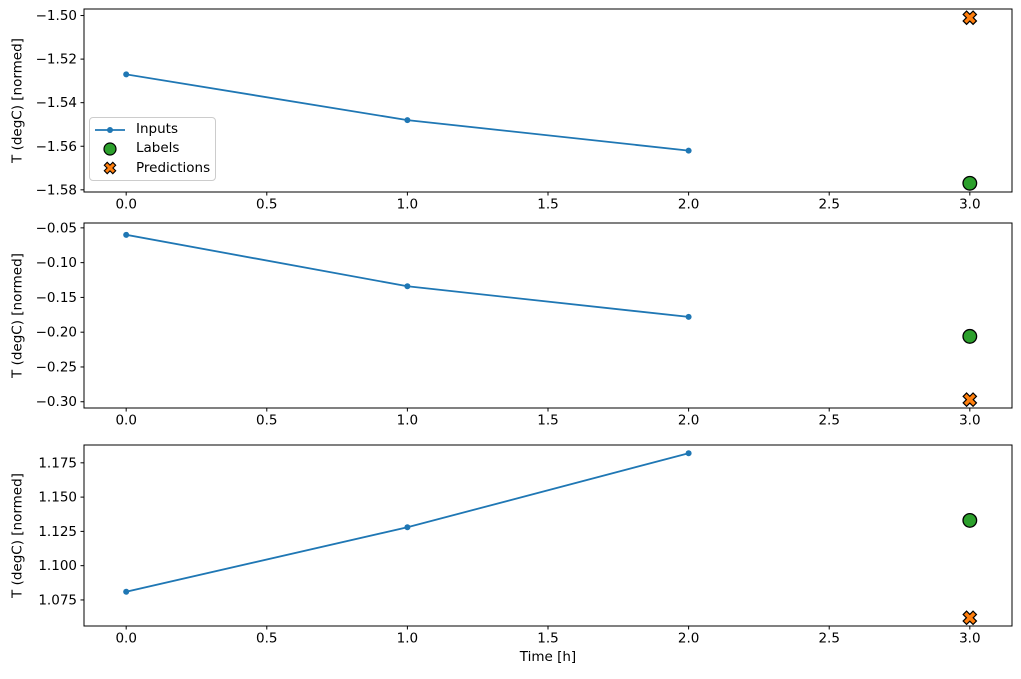 Image resolution: width=1021 pixels, height=679 pixels. Describe the element at coordinates (57, 600) in the screenshot. I see `y-tick-label: 1.075` at that location.